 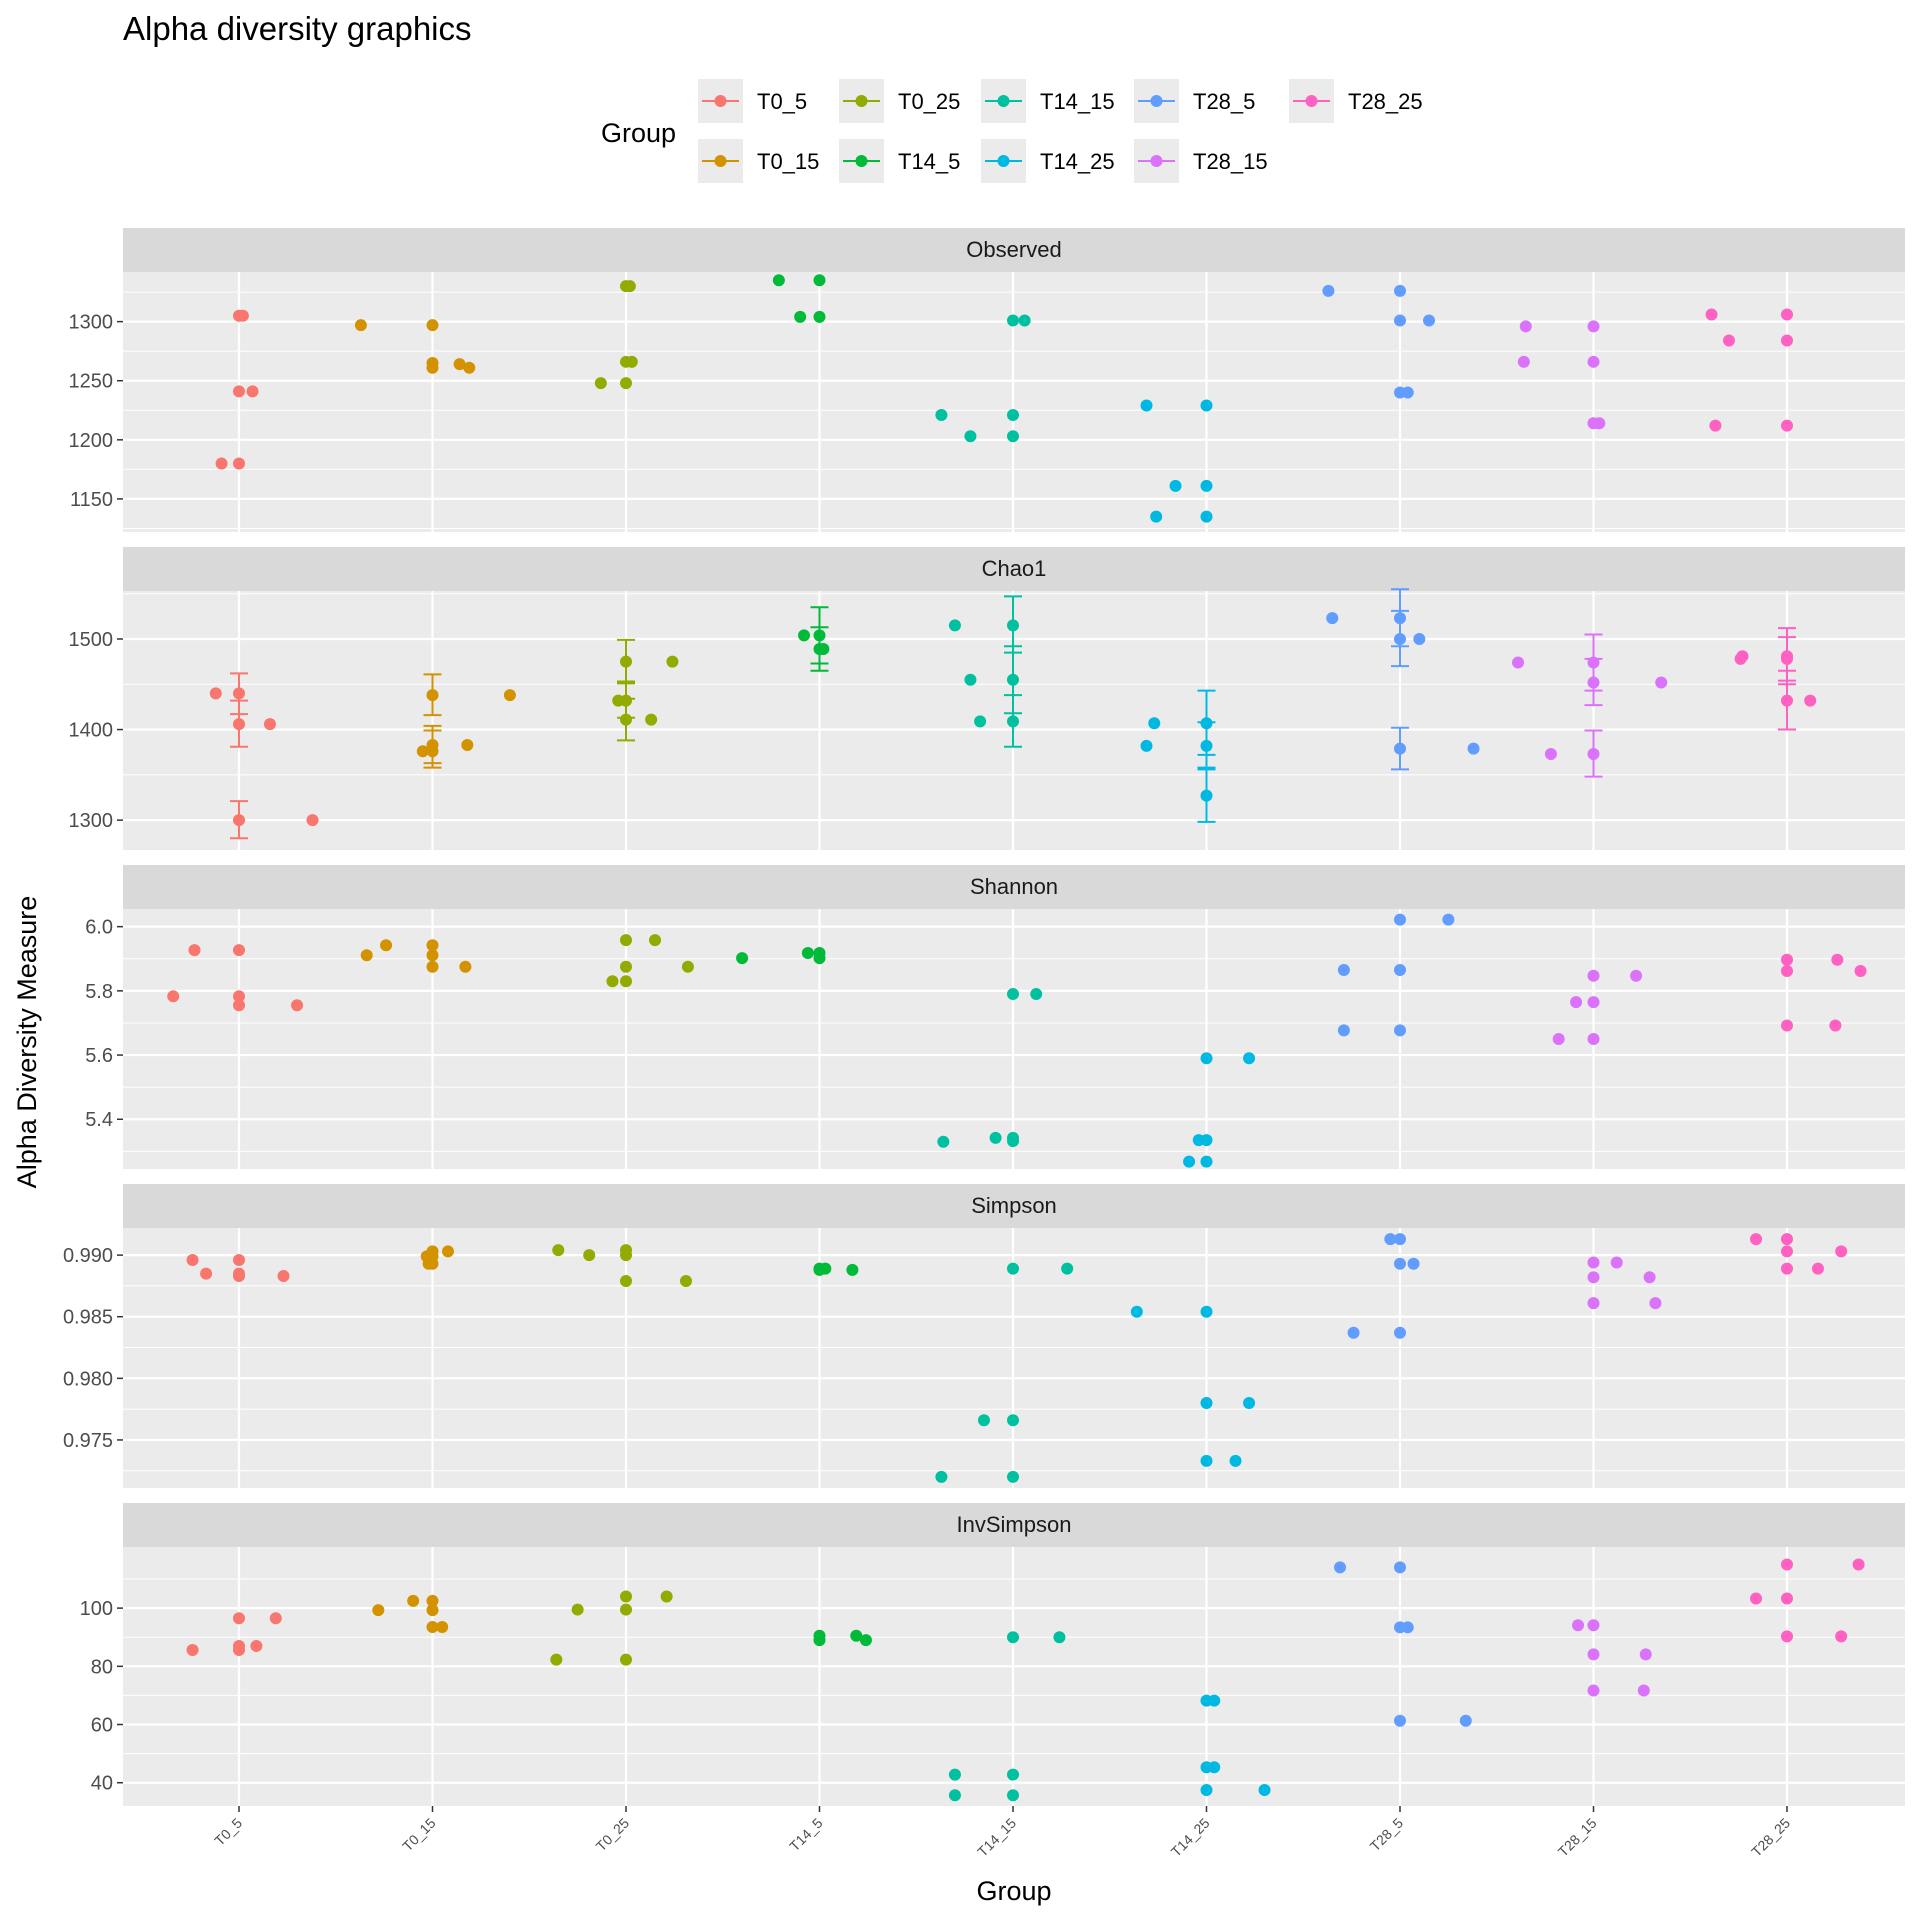 What do you see at coordinates (1385, 101) in the screenshot?
I see `legend-label: T28_25` at bounding box center [1385, 101].